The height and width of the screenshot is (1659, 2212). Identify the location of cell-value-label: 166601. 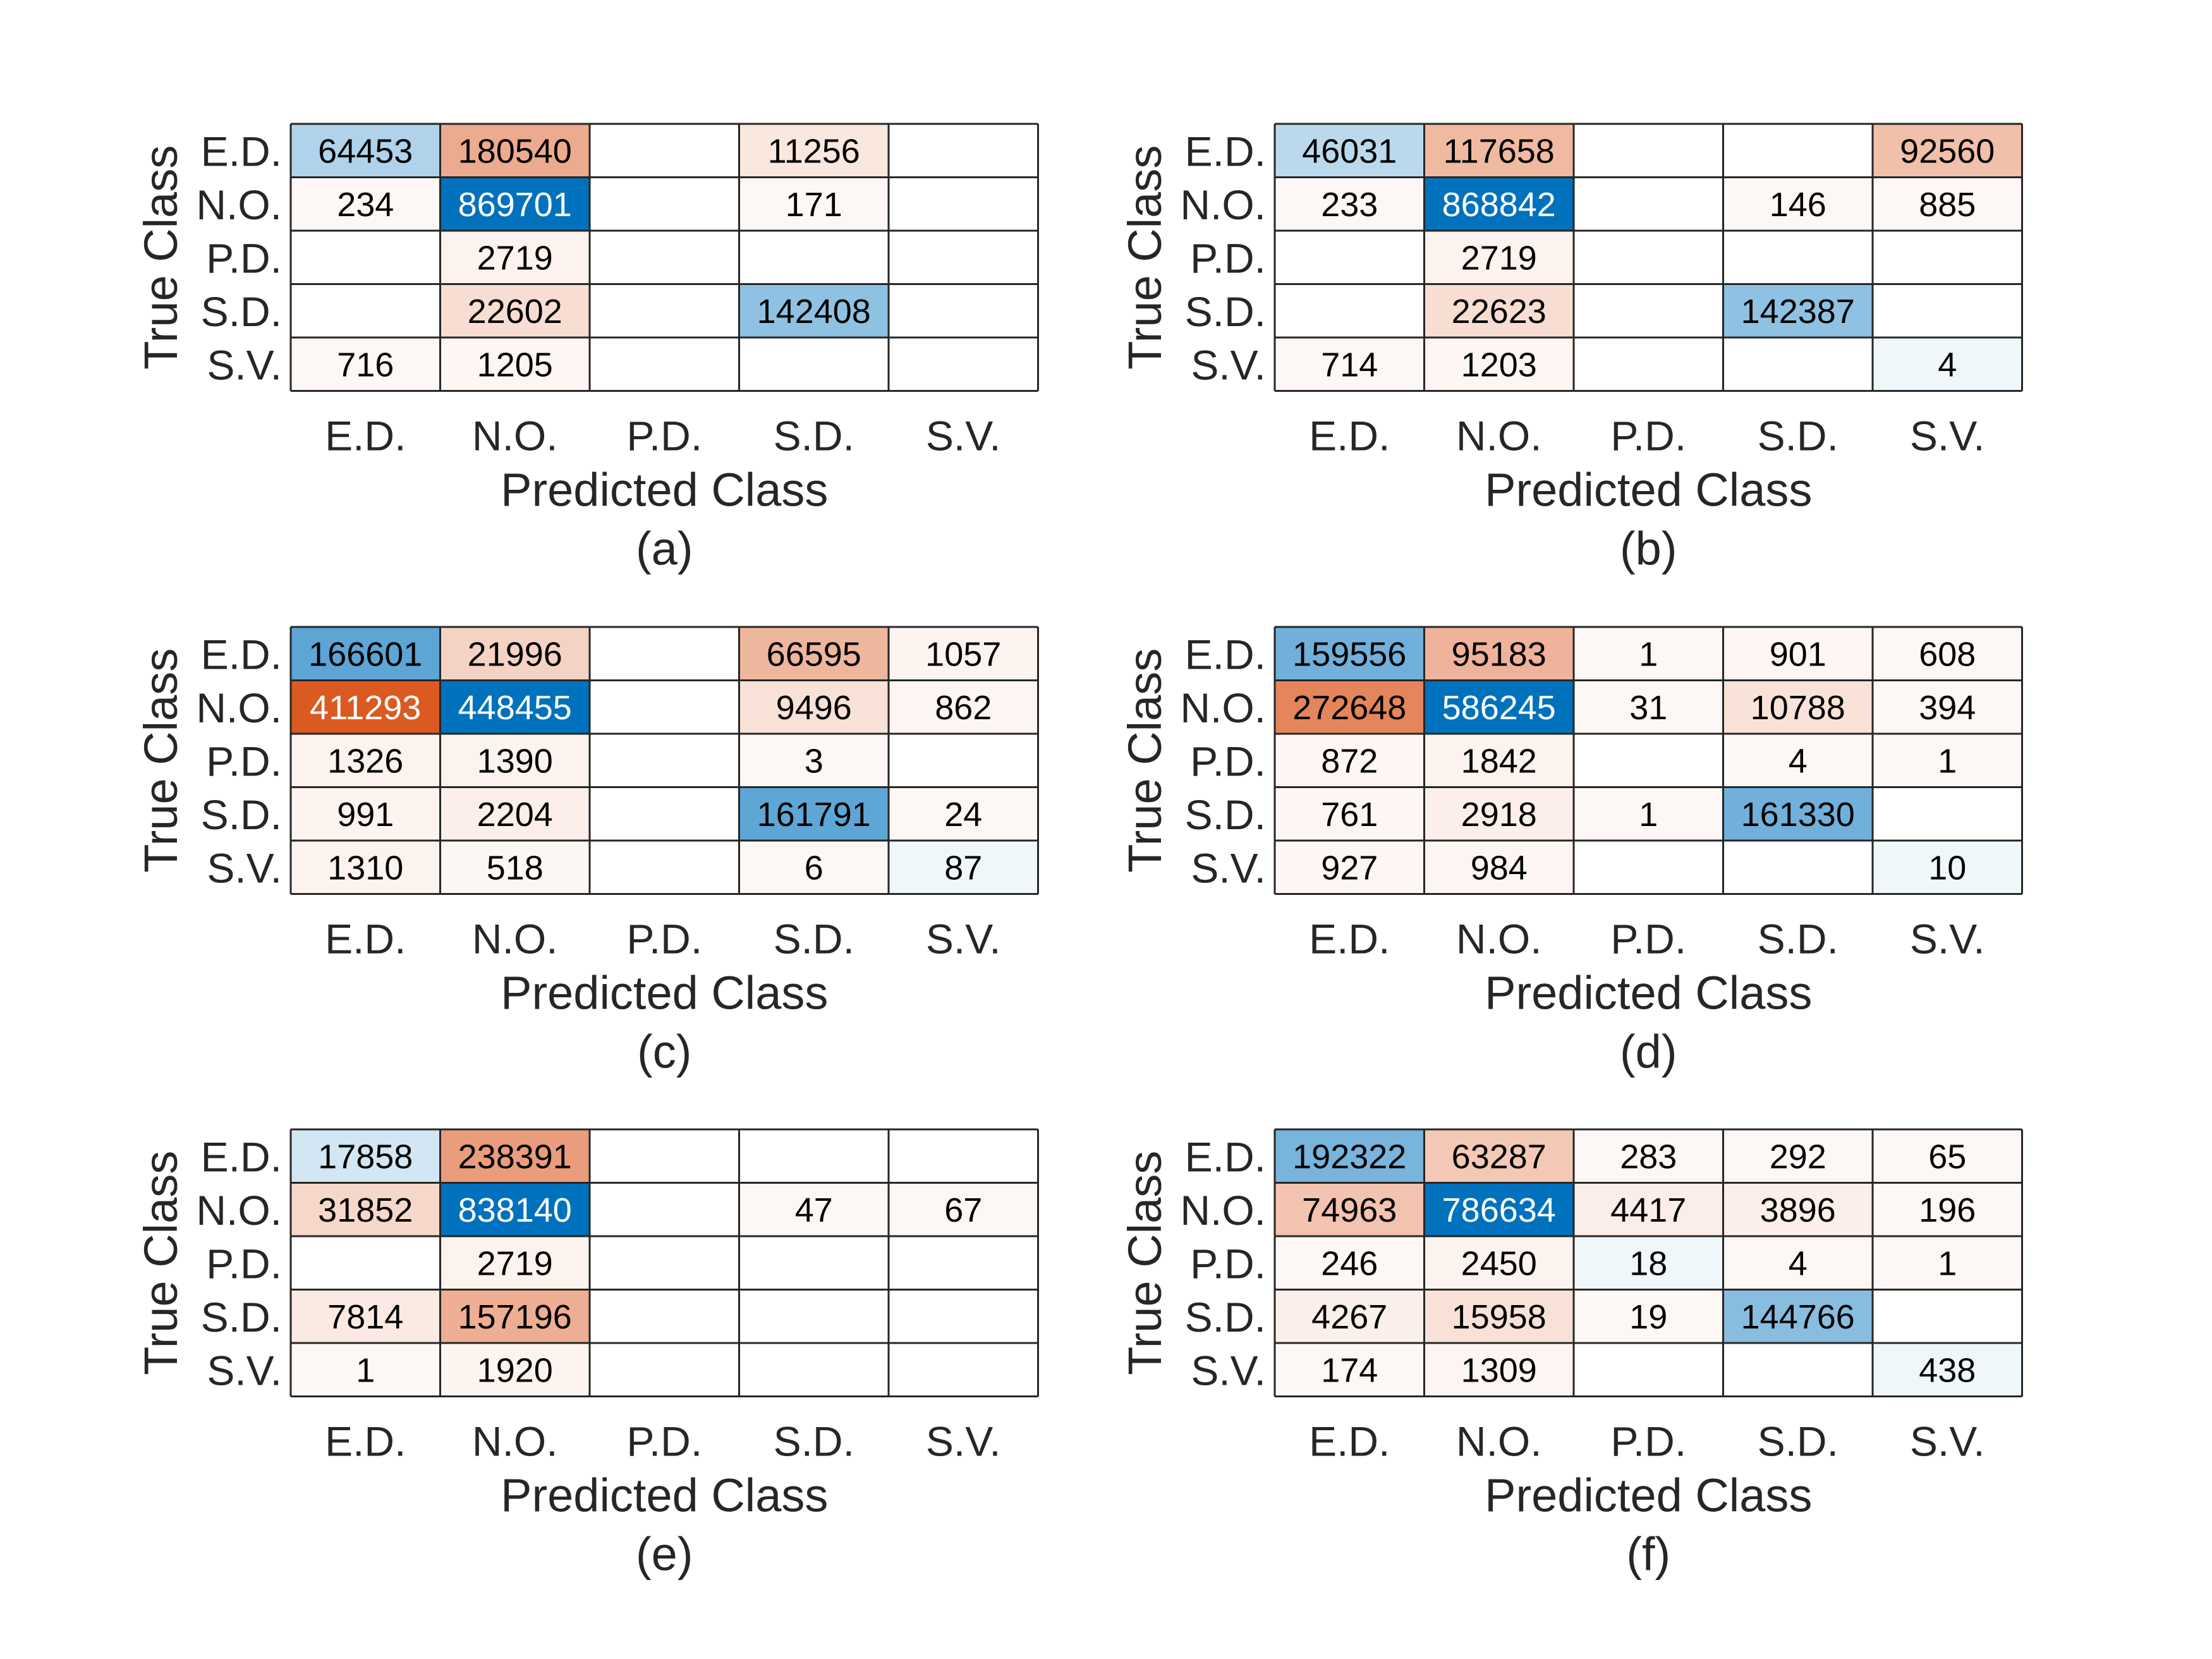
(365, 654).